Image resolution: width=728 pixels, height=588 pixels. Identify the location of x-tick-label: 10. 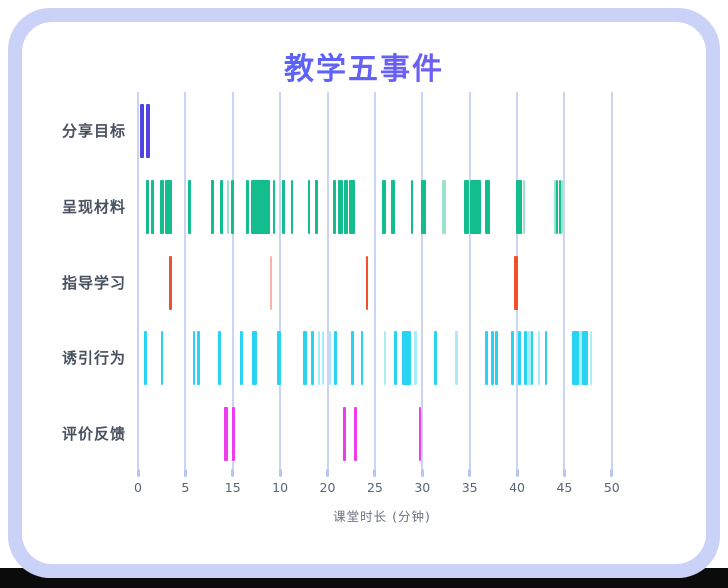
(280, 487).